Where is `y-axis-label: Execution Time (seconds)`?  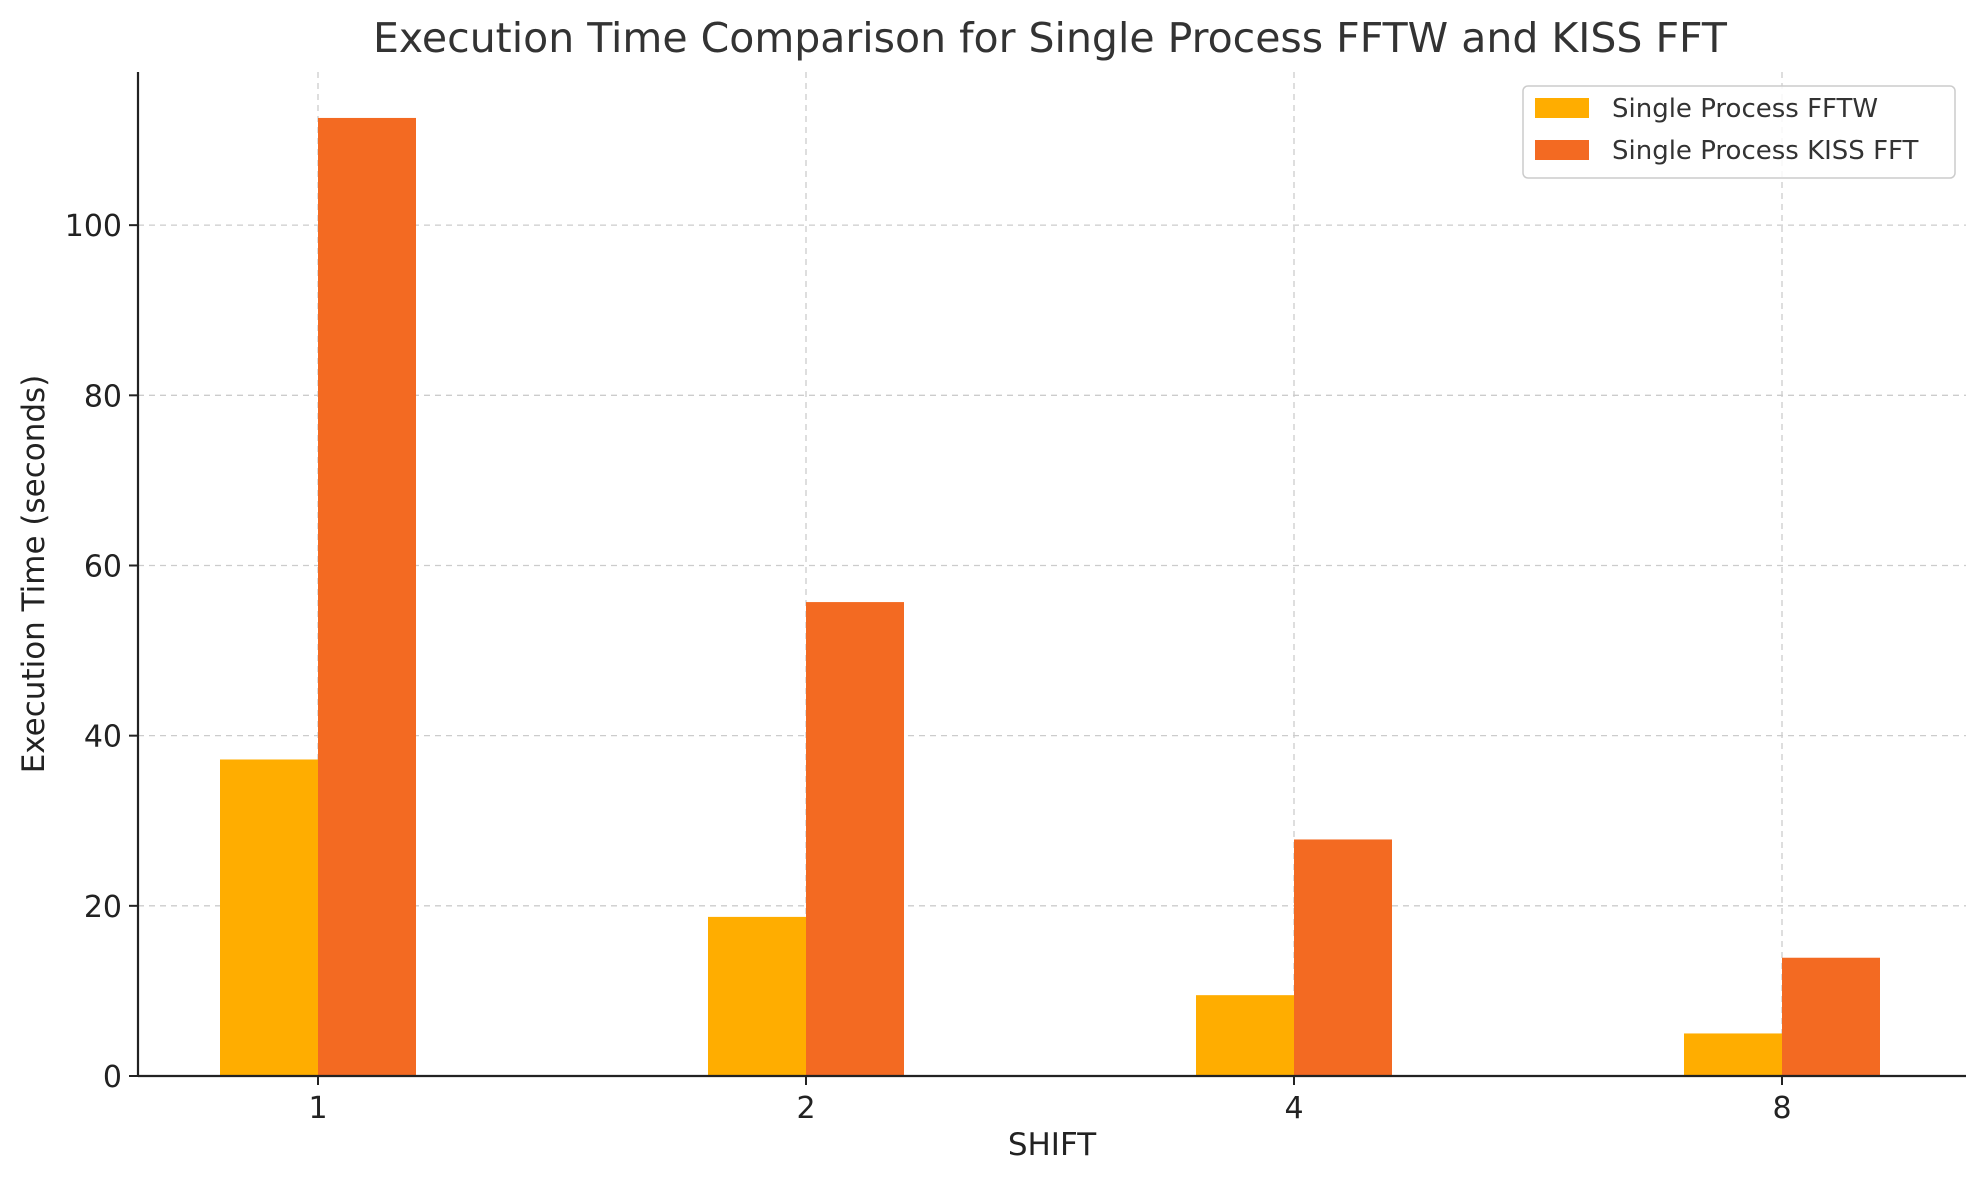 y-axis-label: Execution Time (seconds) is located at coordinates (34, 574).